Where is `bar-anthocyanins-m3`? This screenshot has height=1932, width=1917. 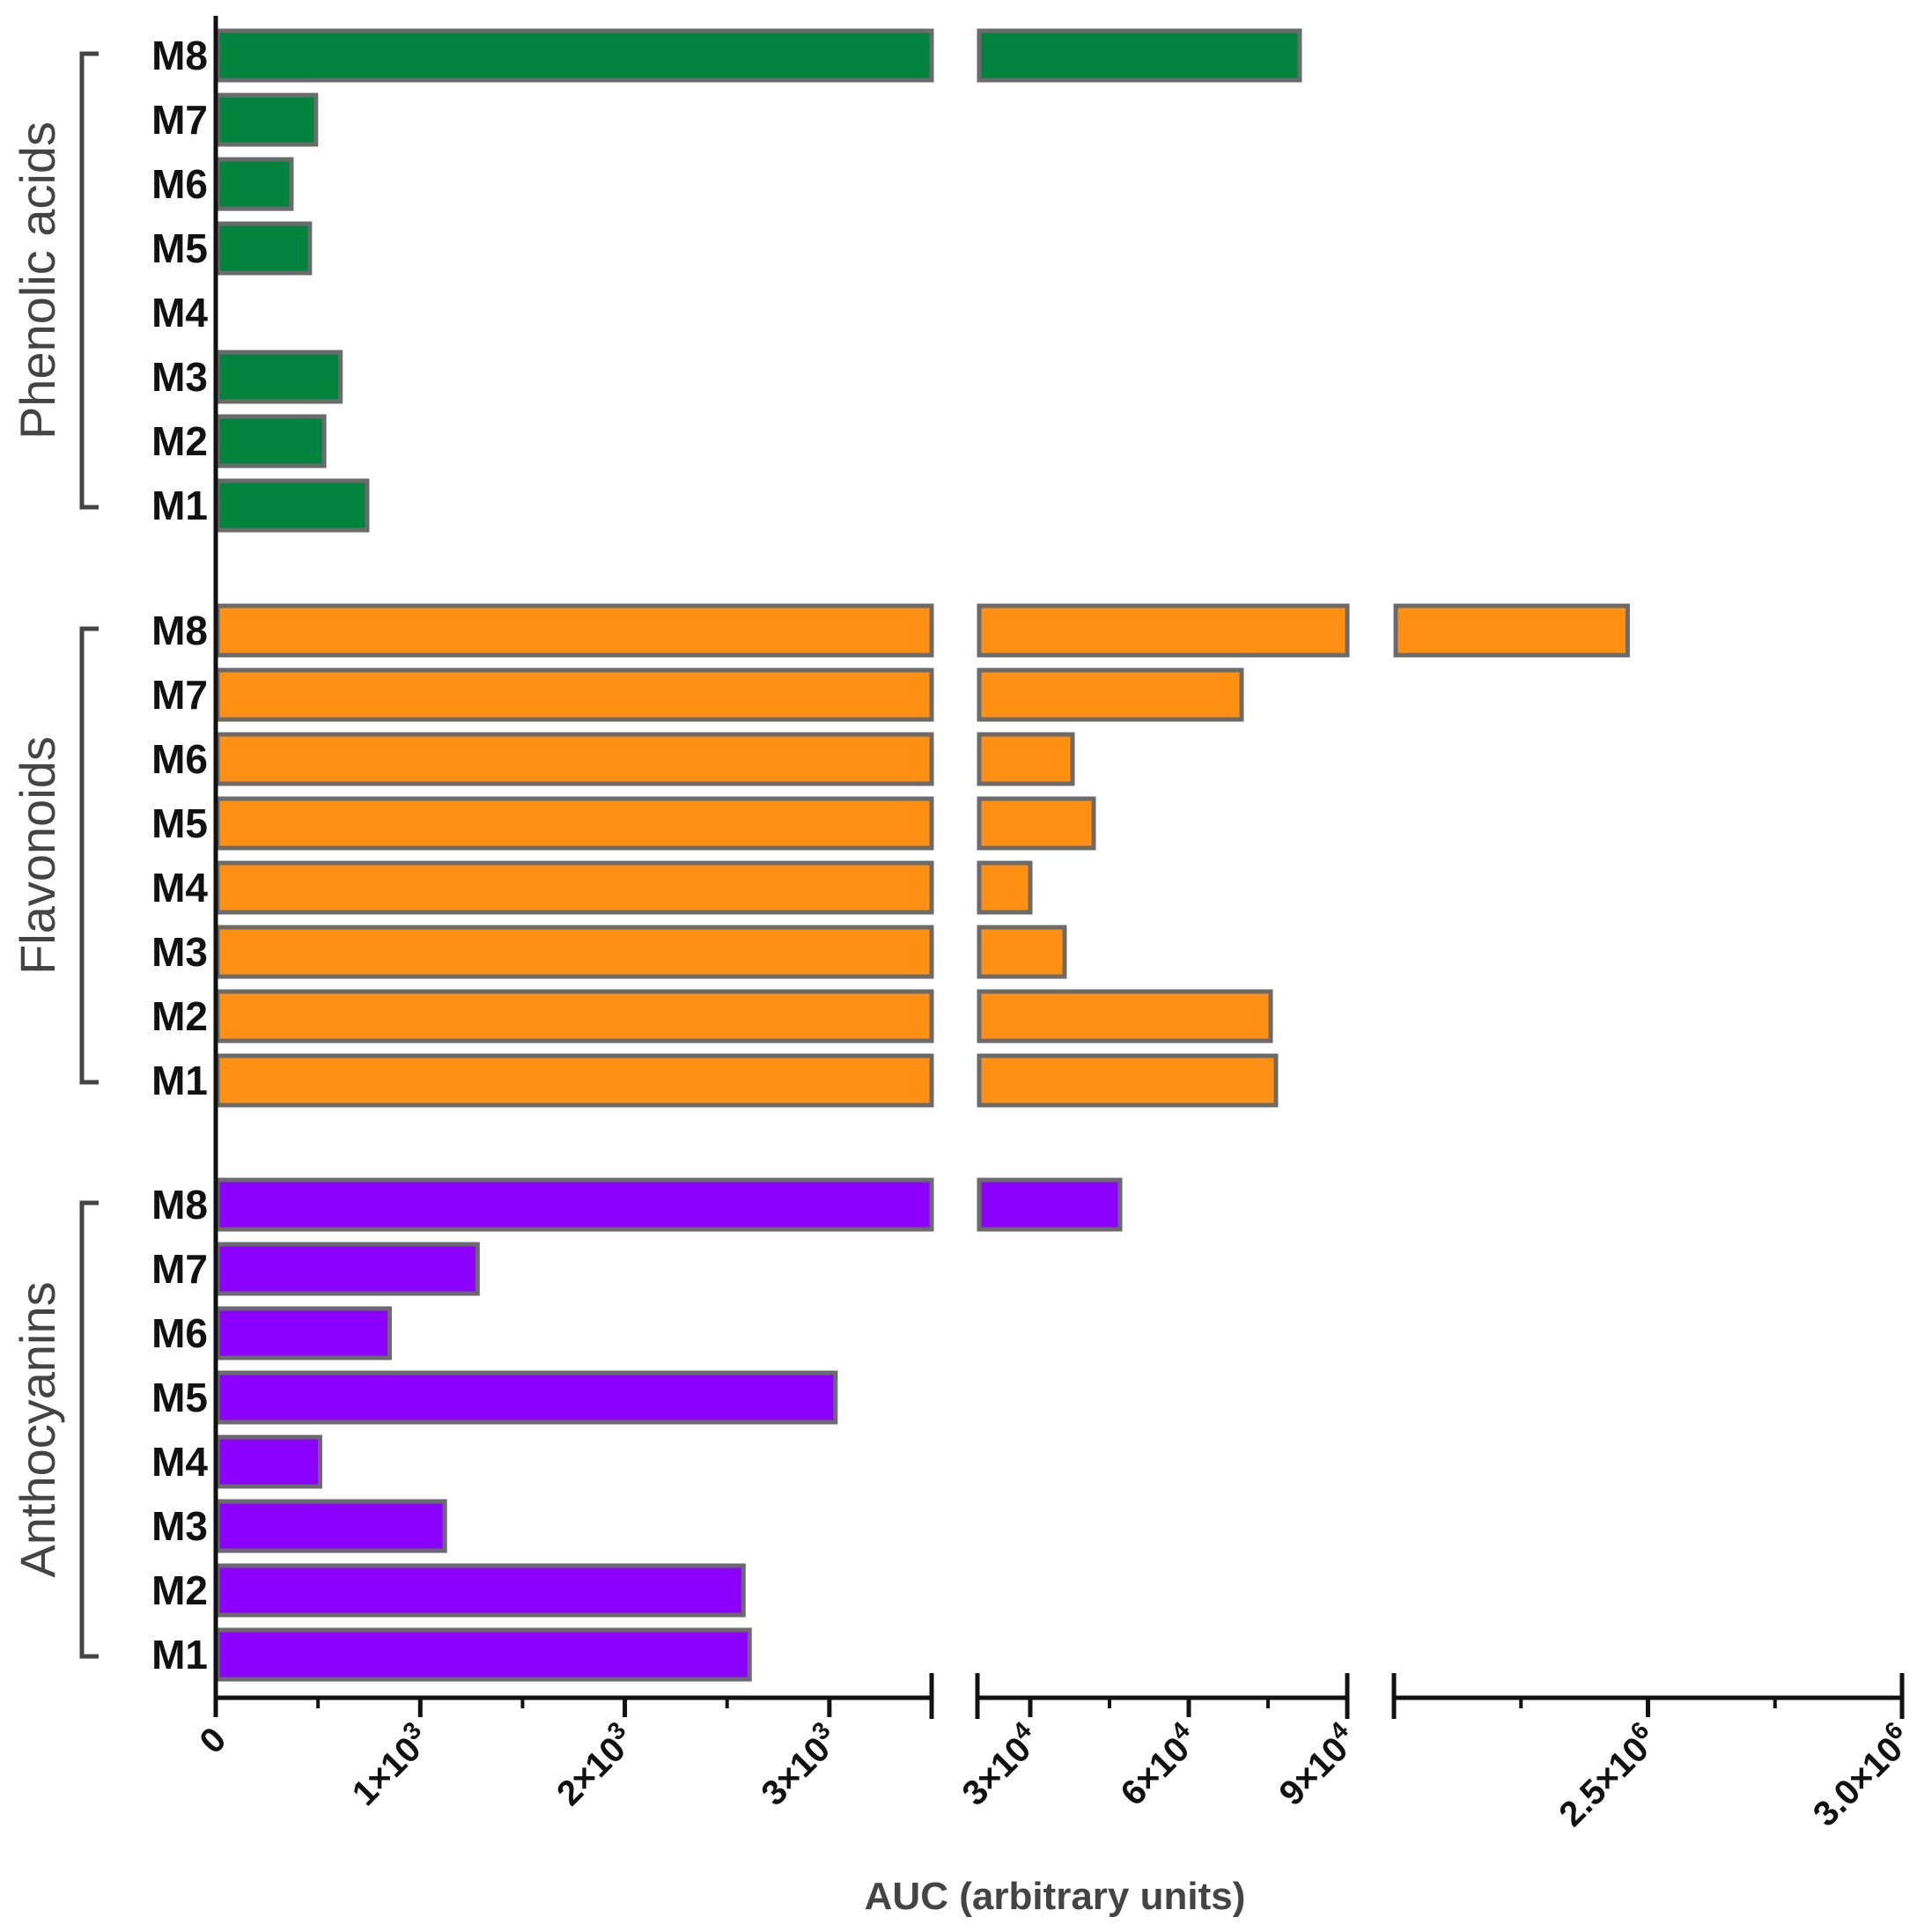
bar-anthocyanins-m3 is located at coordinates (331, 1526).